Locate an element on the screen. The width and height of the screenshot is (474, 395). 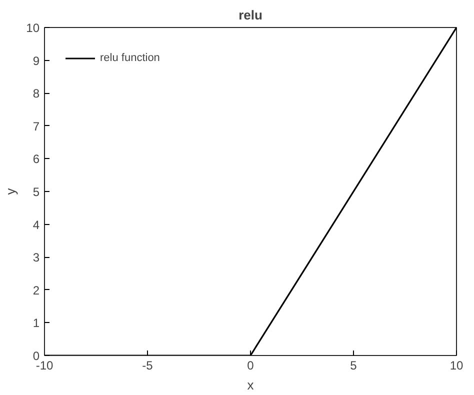
y-tick-label: 6 is located at coordinates (36, 159).